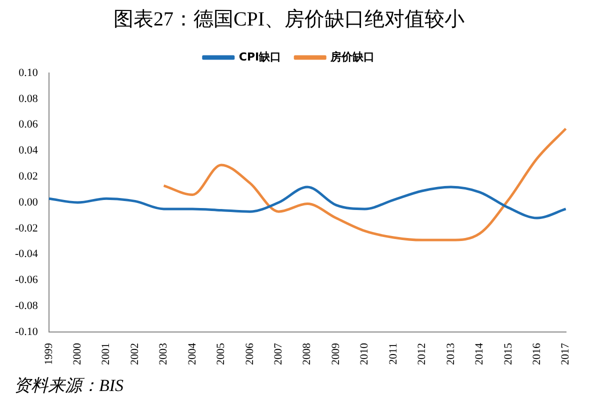 The width and height of the screenshot is (590, 415). What do you see at coordinates (250, 353) in the screenshot?
I see `x-tick-label: 2006` at bounding box center [250, 353].